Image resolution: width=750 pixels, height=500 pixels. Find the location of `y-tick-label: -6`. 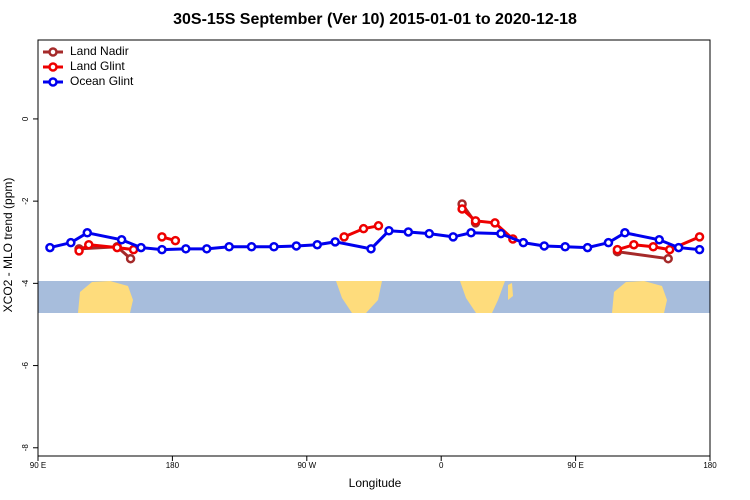

y-tick-label: -6 is located at coordinates (25, 365).